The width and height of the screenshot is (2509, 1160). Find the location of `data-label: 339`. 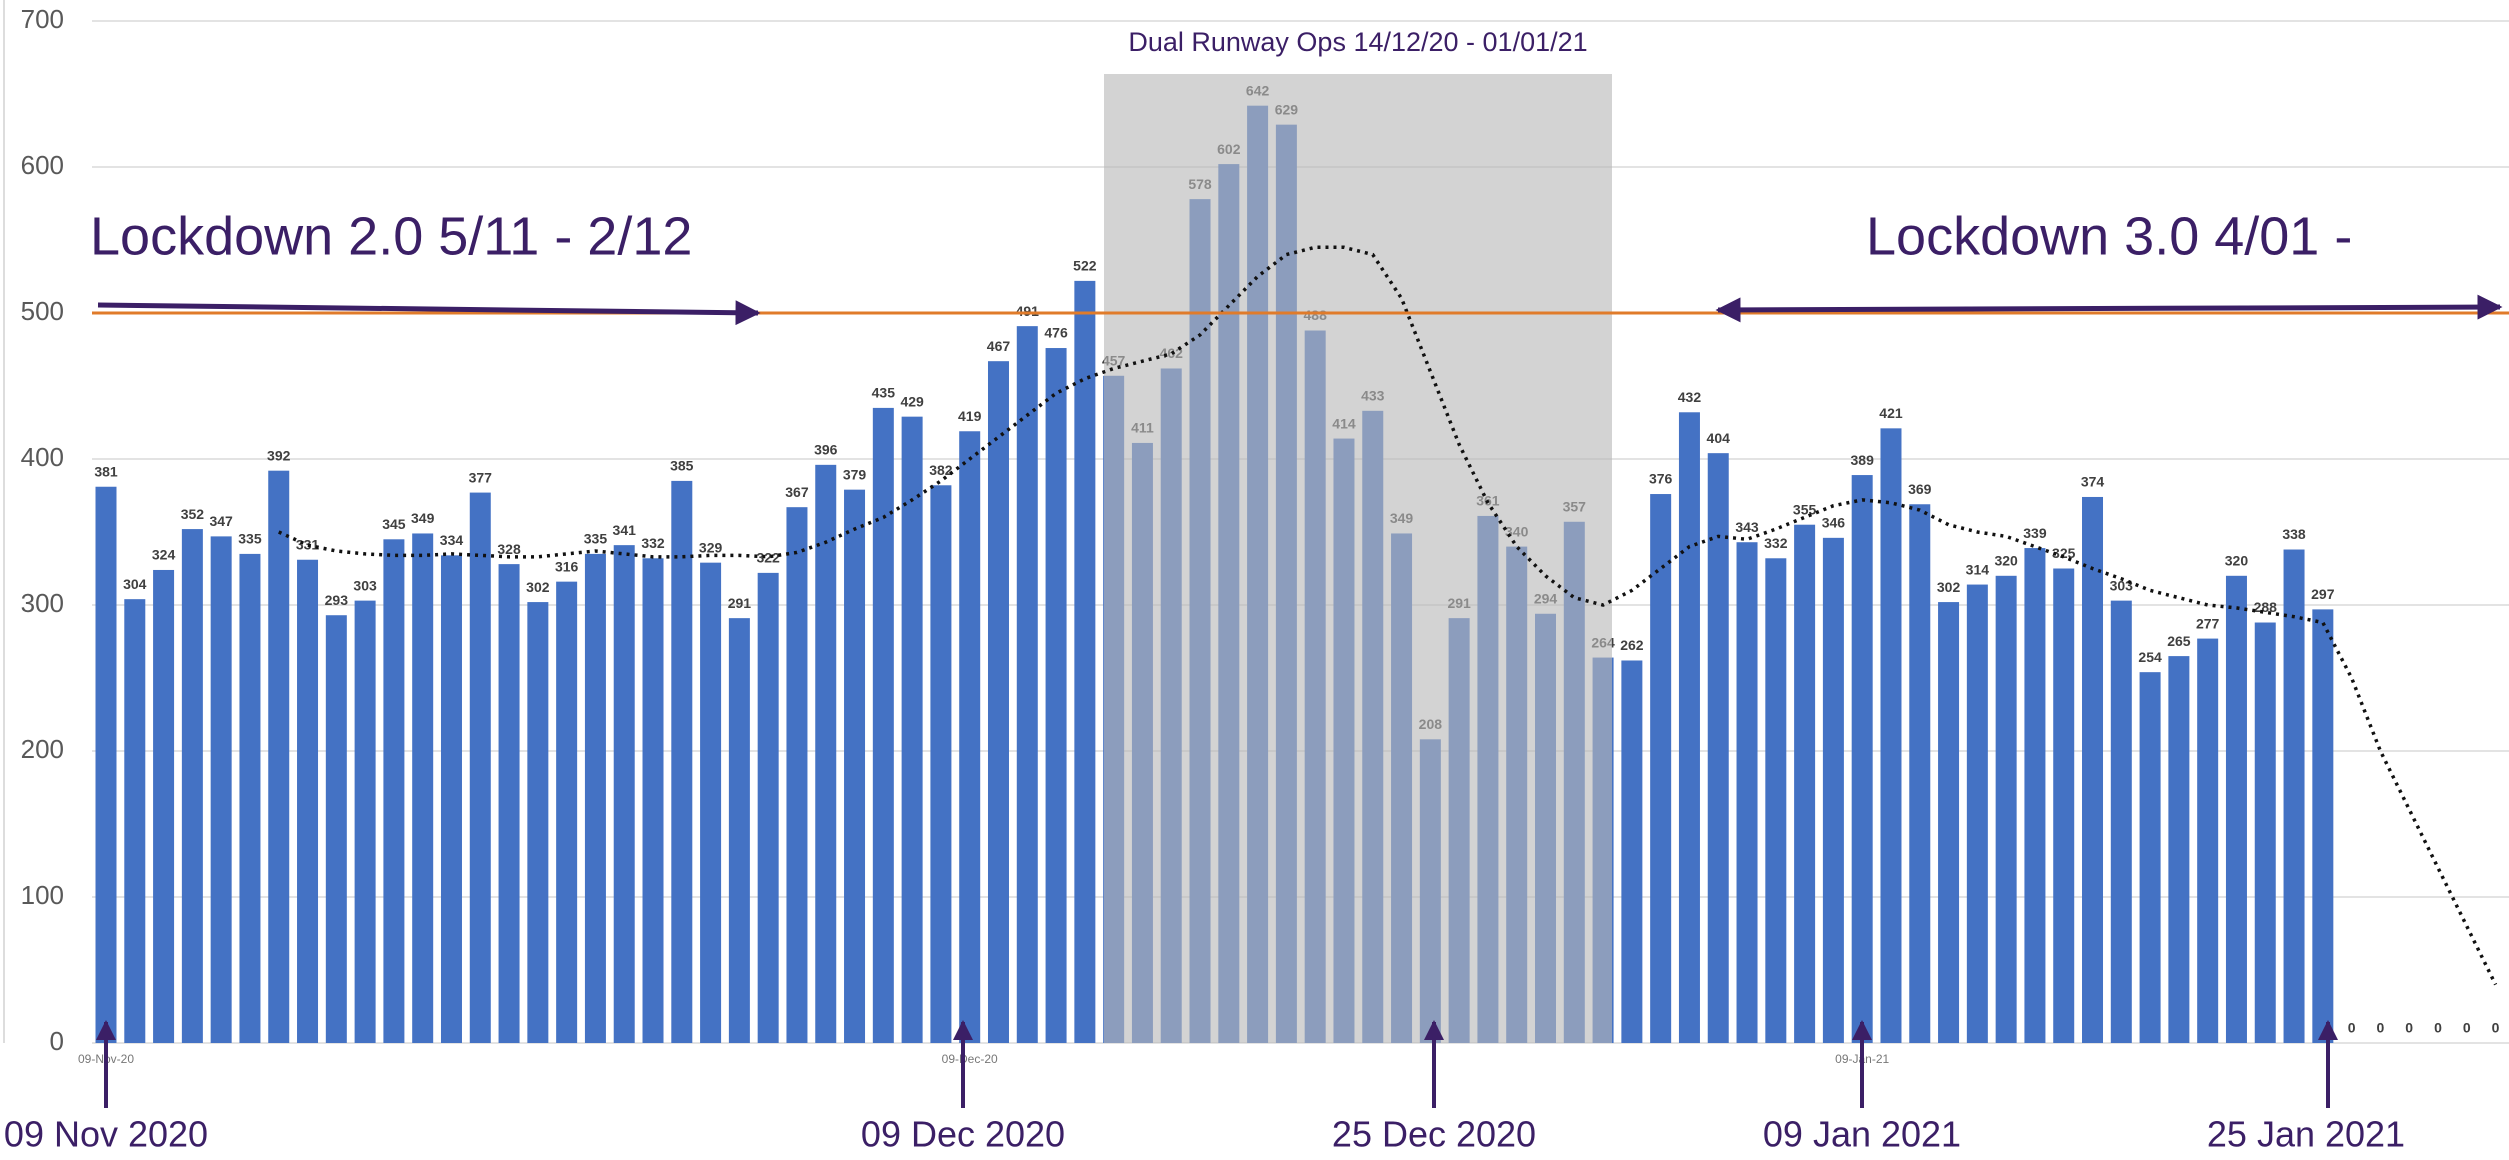

data-label: 339 is located at coordinates (2035, 533).